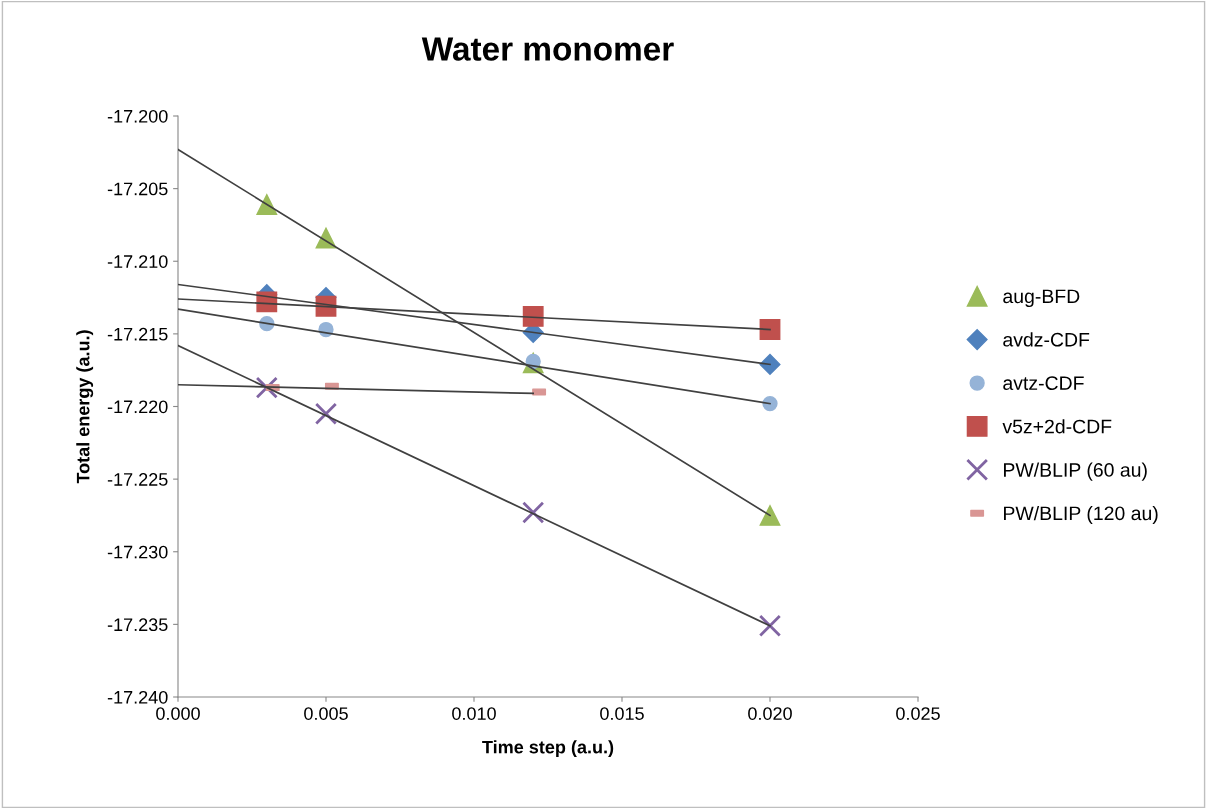  I want to click on legend-label: PW/BLIP (120 au), so click(1081, 515).